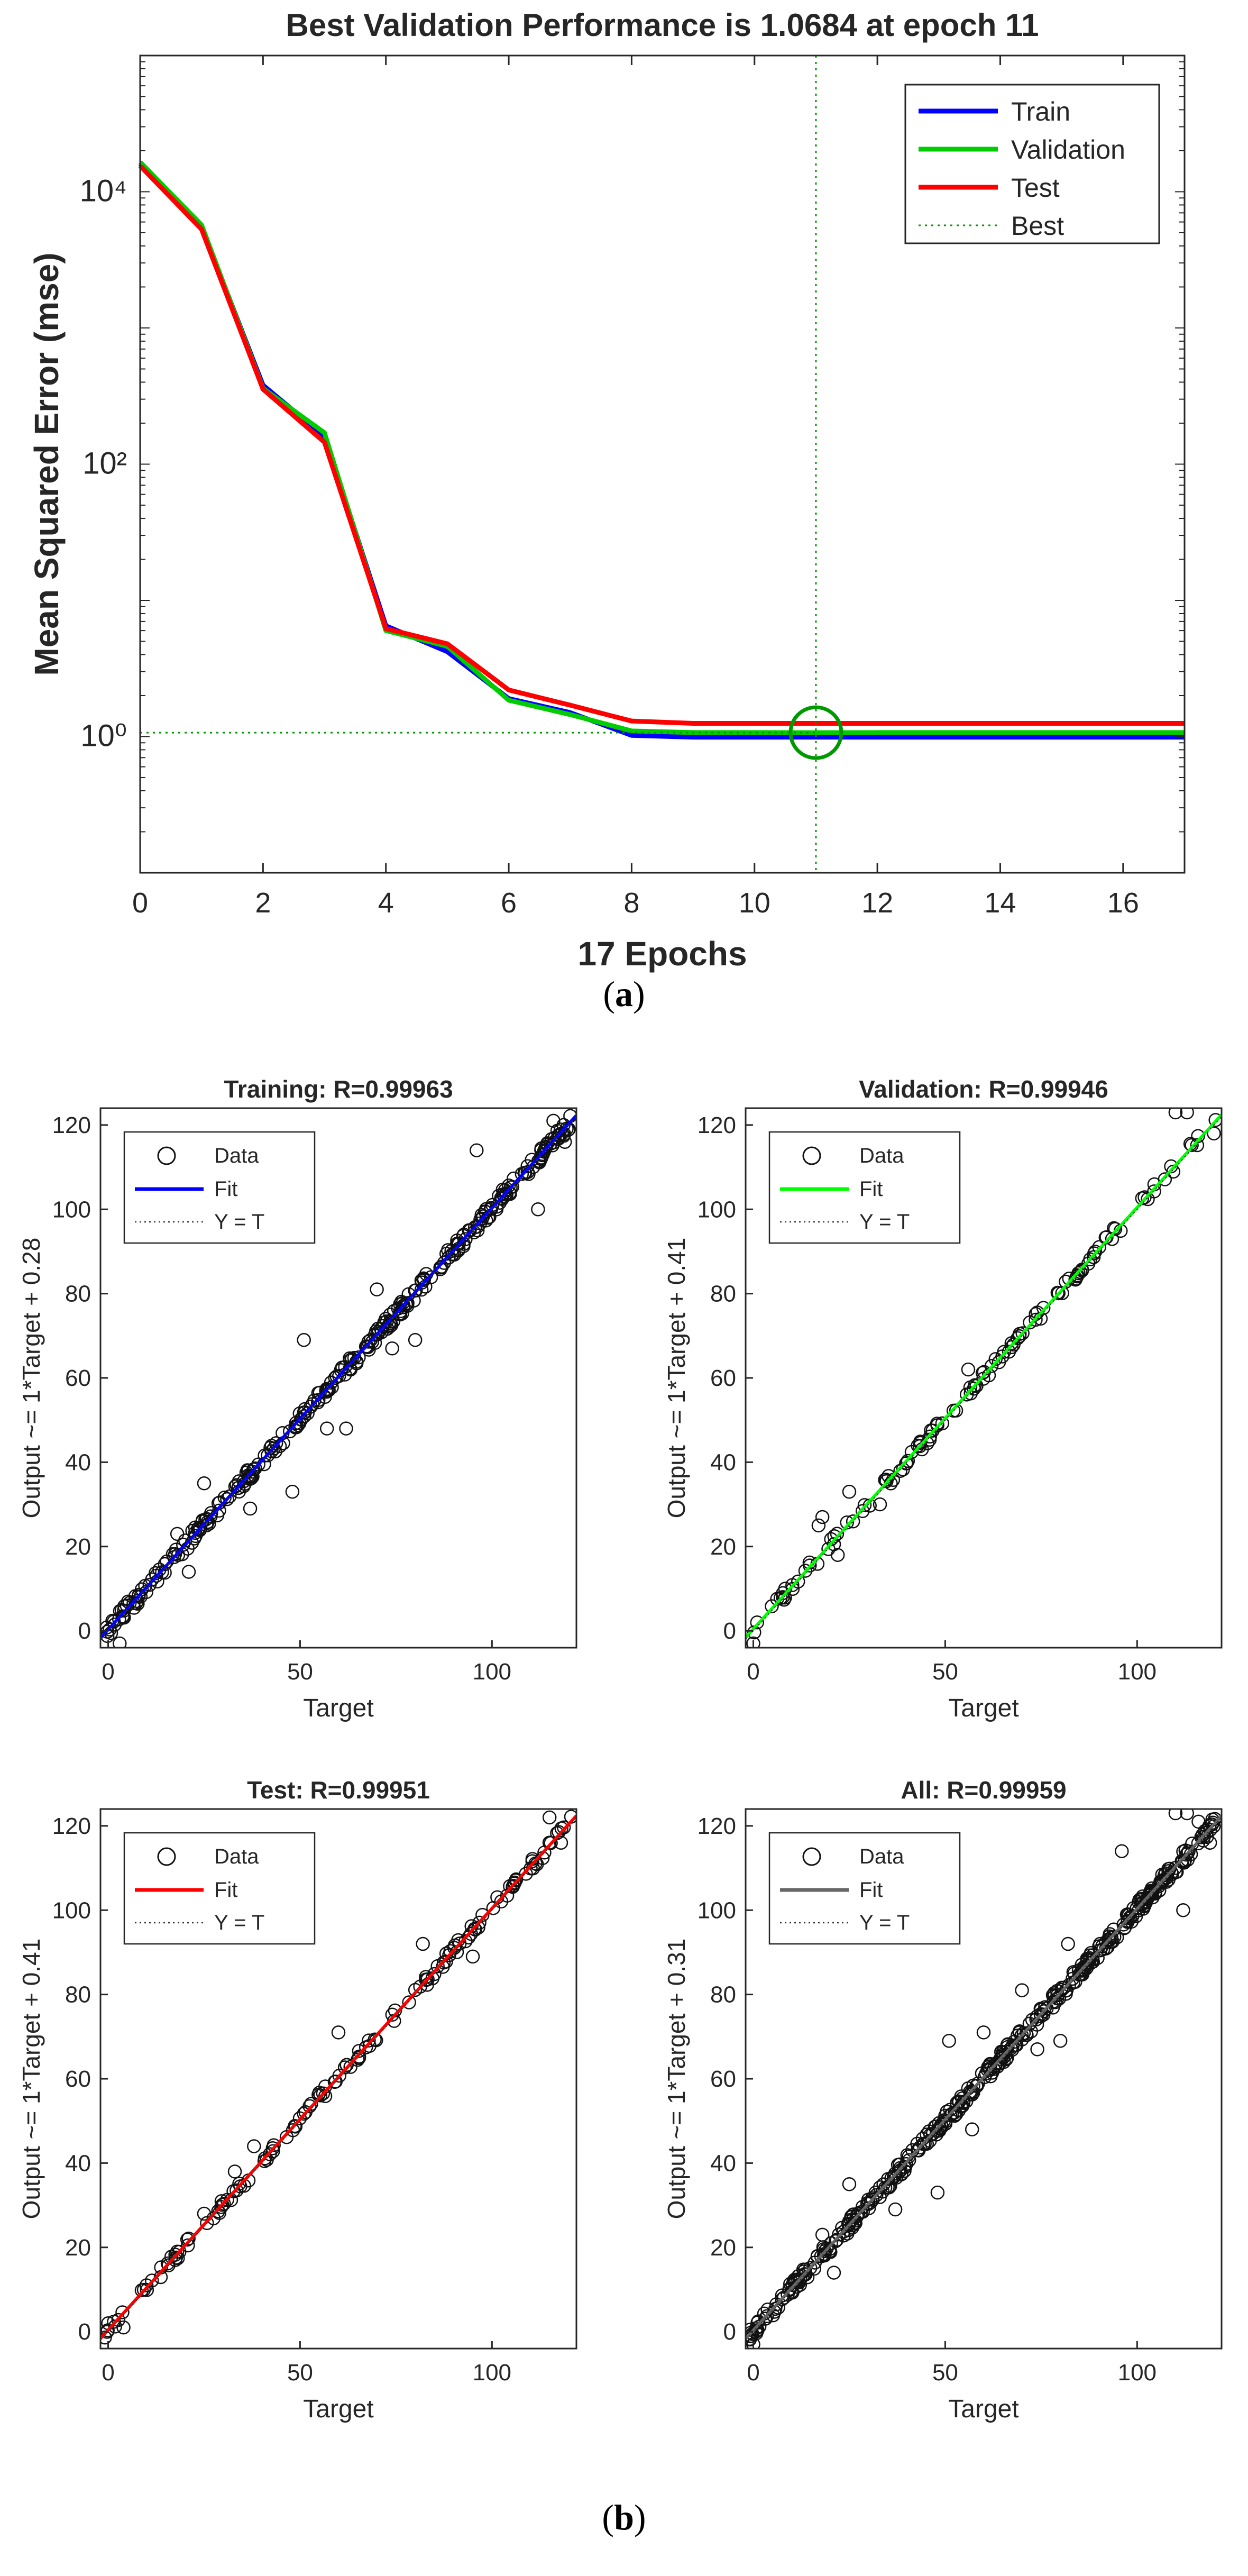  Describe the element at coordinates (723, 1995) in the screenshot. I see `y-tick-label: 80` at that location.